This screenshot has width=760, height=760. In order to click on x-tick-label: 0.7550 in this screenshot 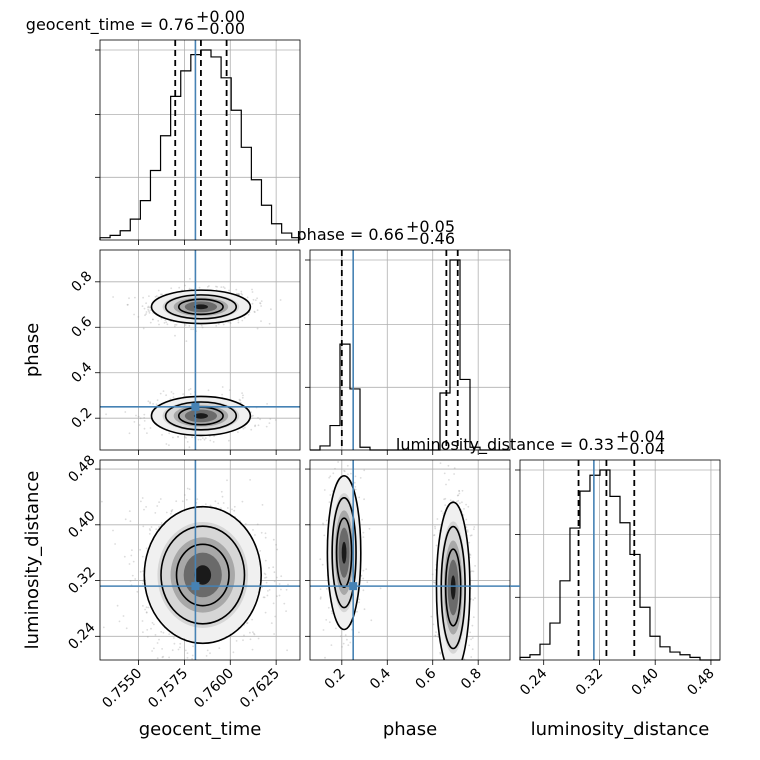, I will do `click(122, 689)`.